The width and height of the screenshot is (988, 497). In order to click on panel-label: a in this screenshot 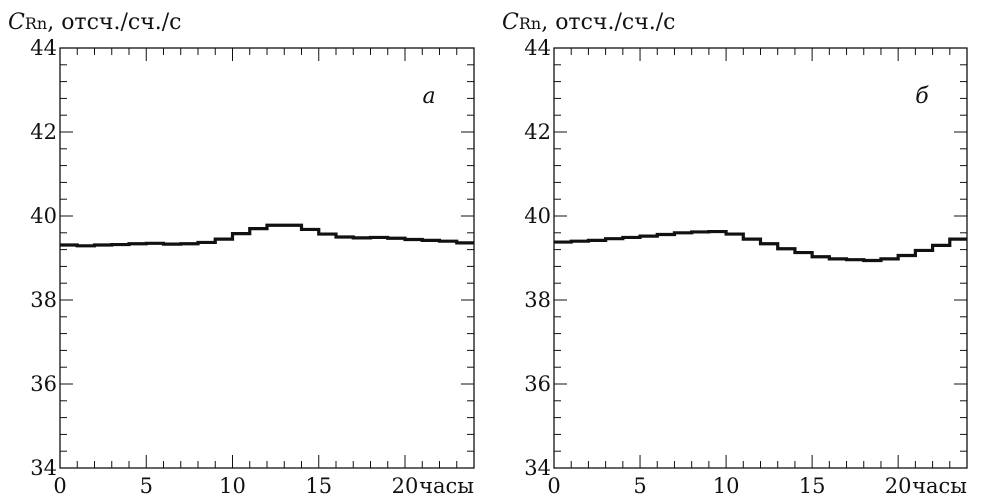, I will do `click(428, 96)`.